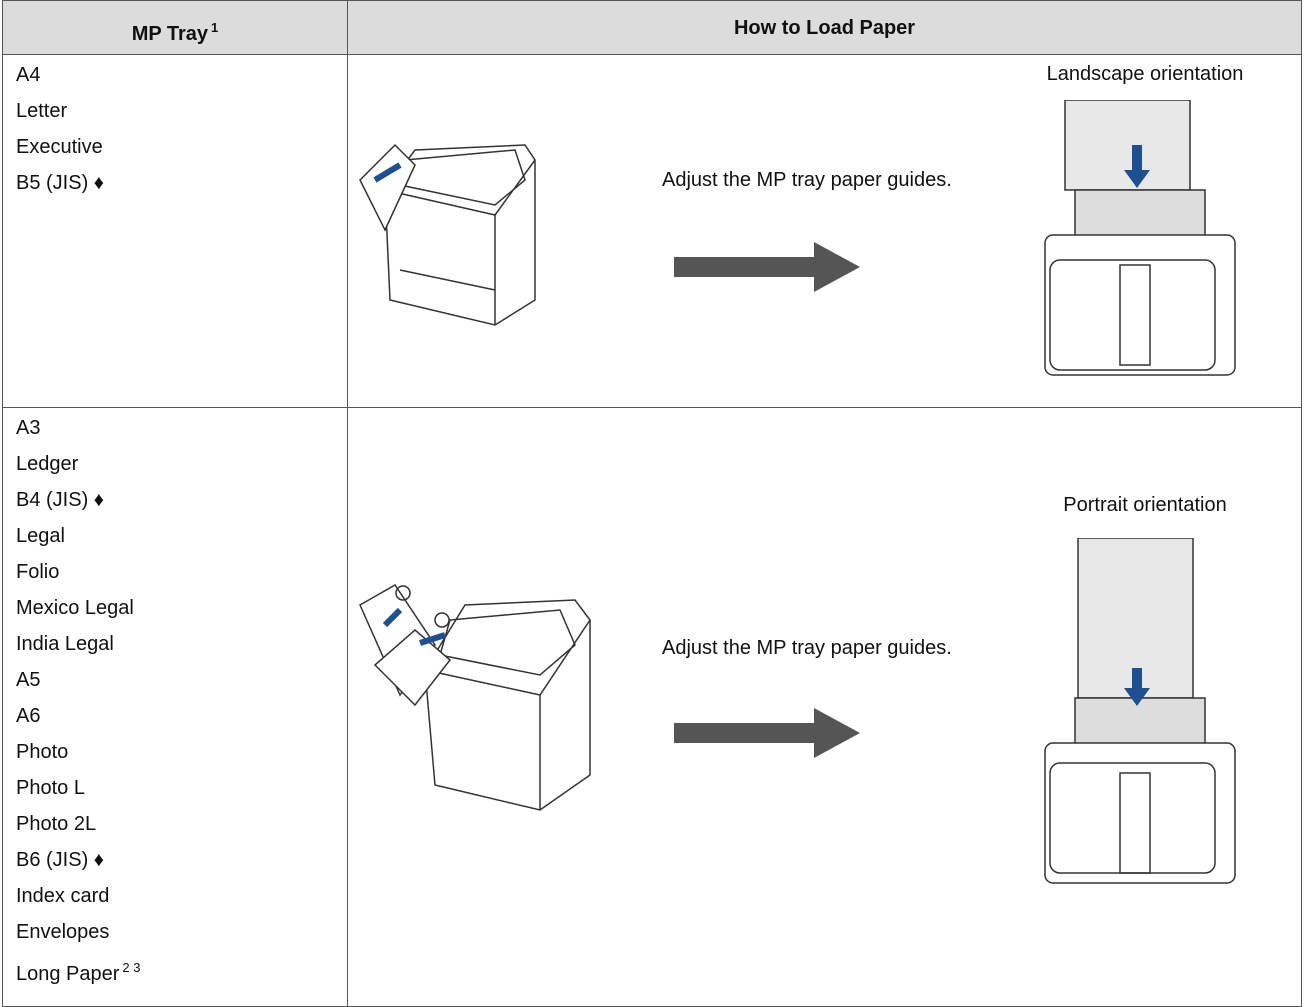 The height and width of the screenshot is (1007, 1304). I want to click on footnote-ref: 1, so click(215, 27).